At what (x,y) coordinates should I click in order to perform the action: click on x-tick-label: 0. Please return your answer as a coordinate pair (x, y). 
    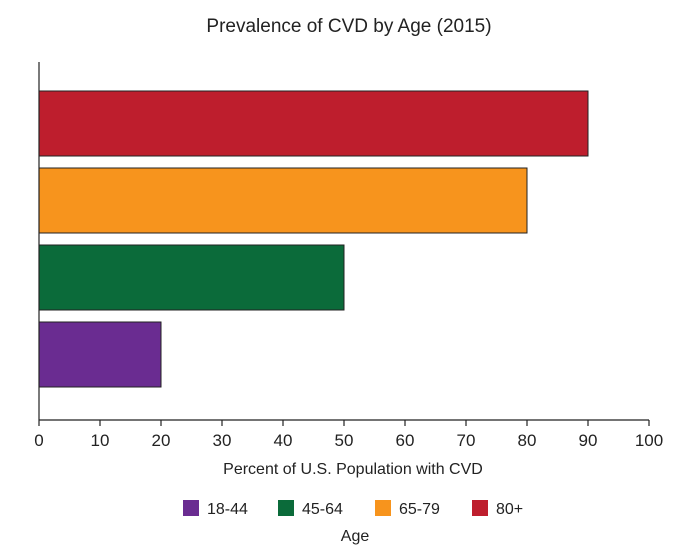
    Looking at the image, I should click on (38, 440).